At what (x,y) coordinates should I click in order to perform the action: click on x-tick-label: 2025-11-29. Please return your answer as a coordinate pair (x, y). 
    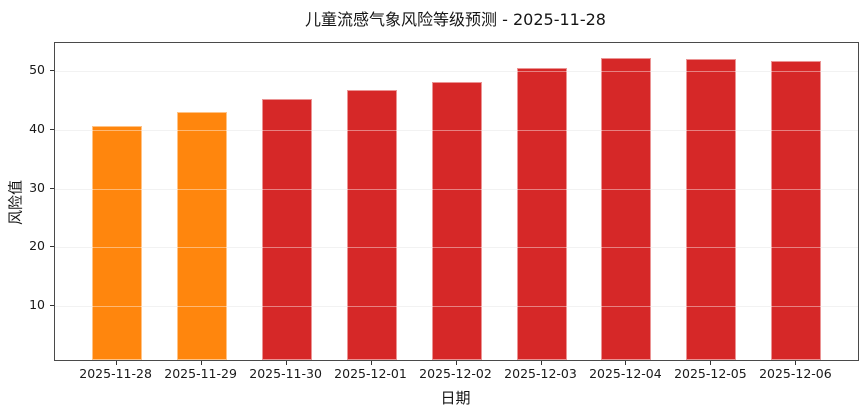
    Looking at the image, I should click on (200, 373).